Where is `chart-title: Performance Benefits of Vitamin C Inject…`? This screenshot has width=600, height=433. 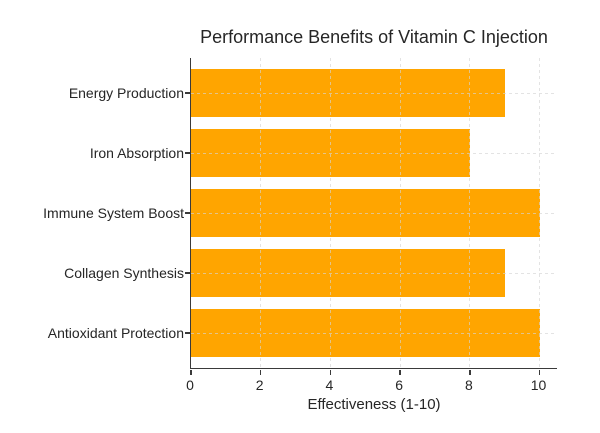
chart-title: Performance Benefits of Vitamin C Inject… is located at coordinates (374, 37).